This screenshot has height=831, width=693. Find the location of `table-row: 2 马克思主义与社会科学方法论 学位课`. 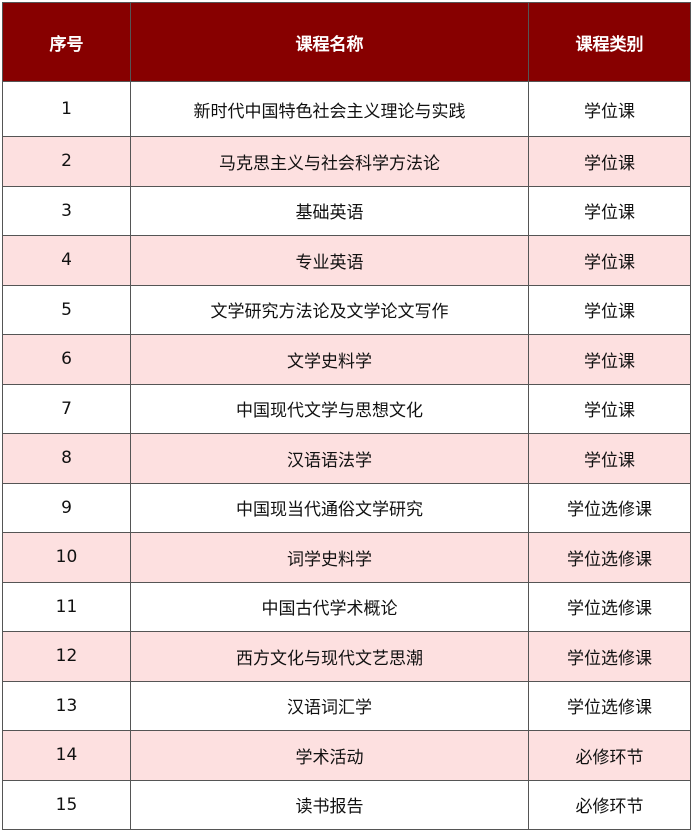

table-row: 2 马克思主义与社会科学方法论 学位课 is located at coordinates (346, 161).